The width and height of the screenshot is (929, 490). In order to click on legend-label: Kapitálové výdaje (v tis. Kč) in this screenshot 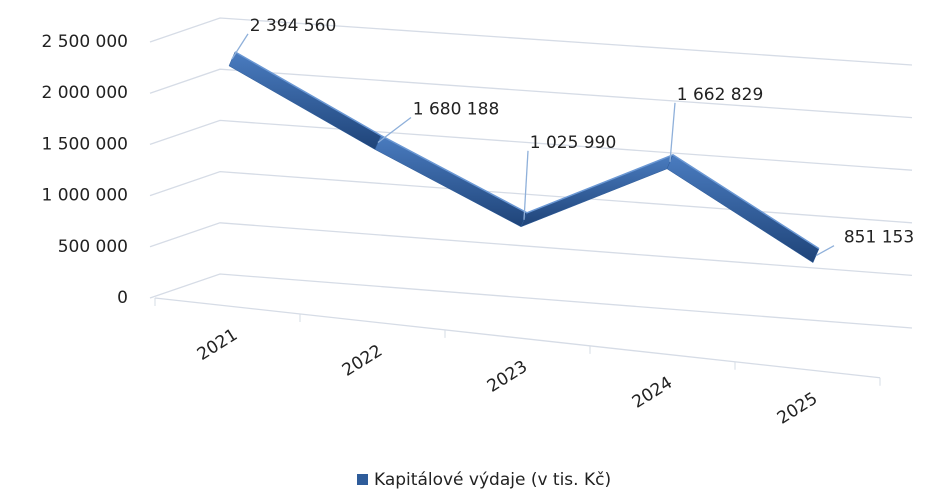, I will do `click(492, 480)`.